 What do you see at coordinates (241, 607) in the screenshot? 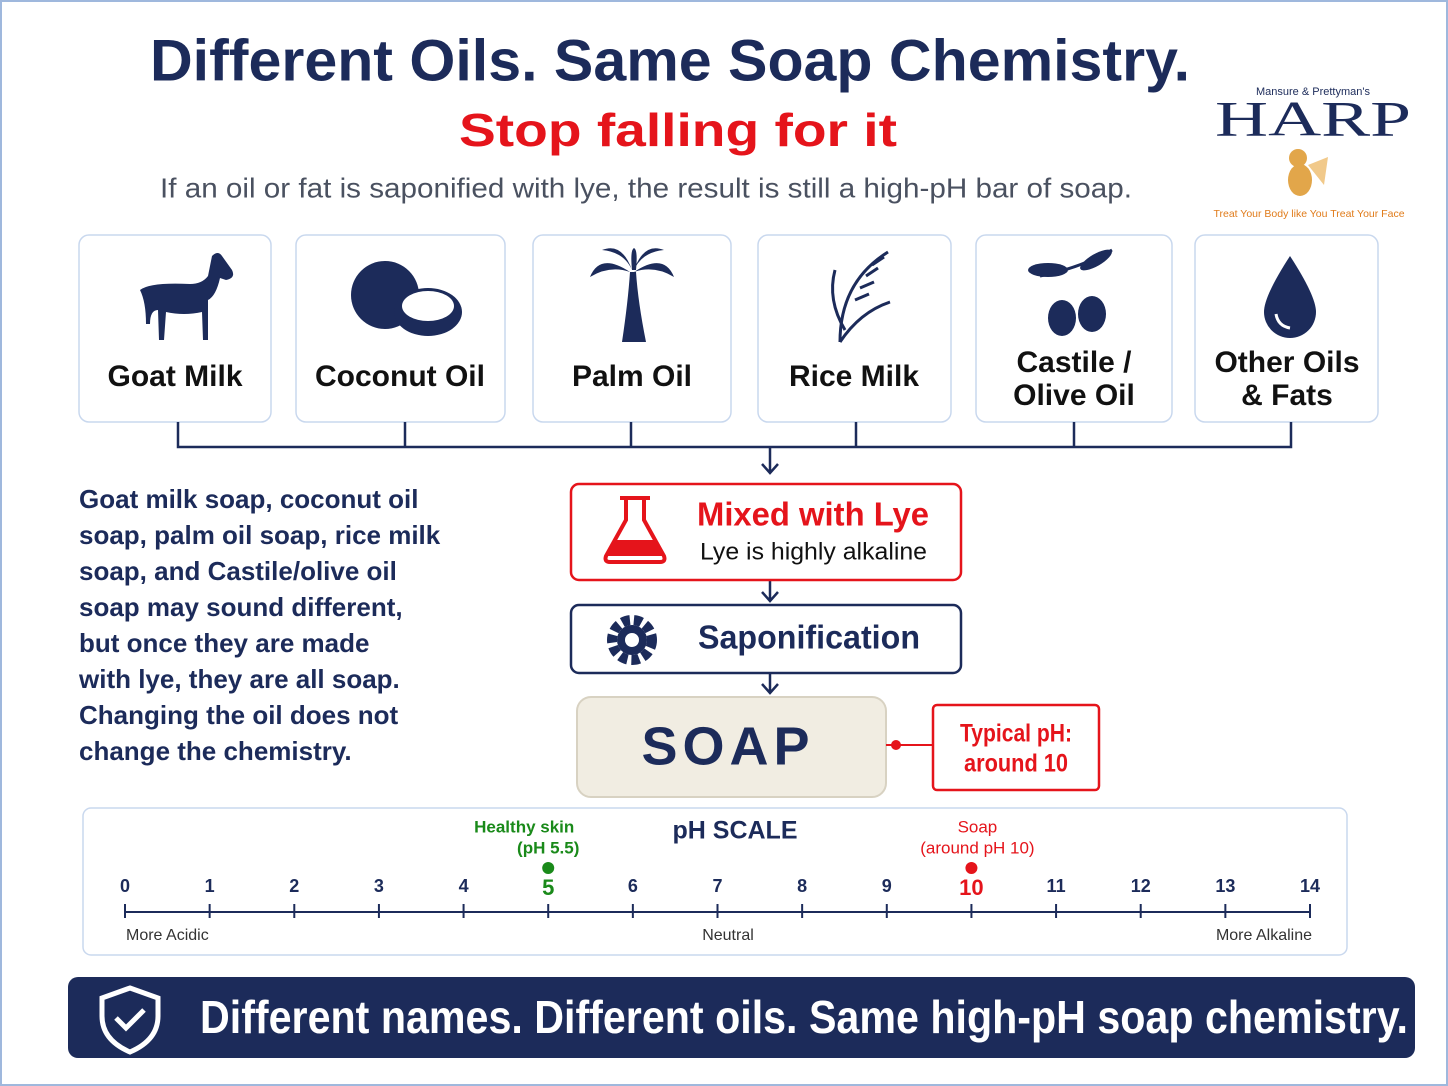
I see `body-line: soap may sound different,` at bounding box center [241, 607].